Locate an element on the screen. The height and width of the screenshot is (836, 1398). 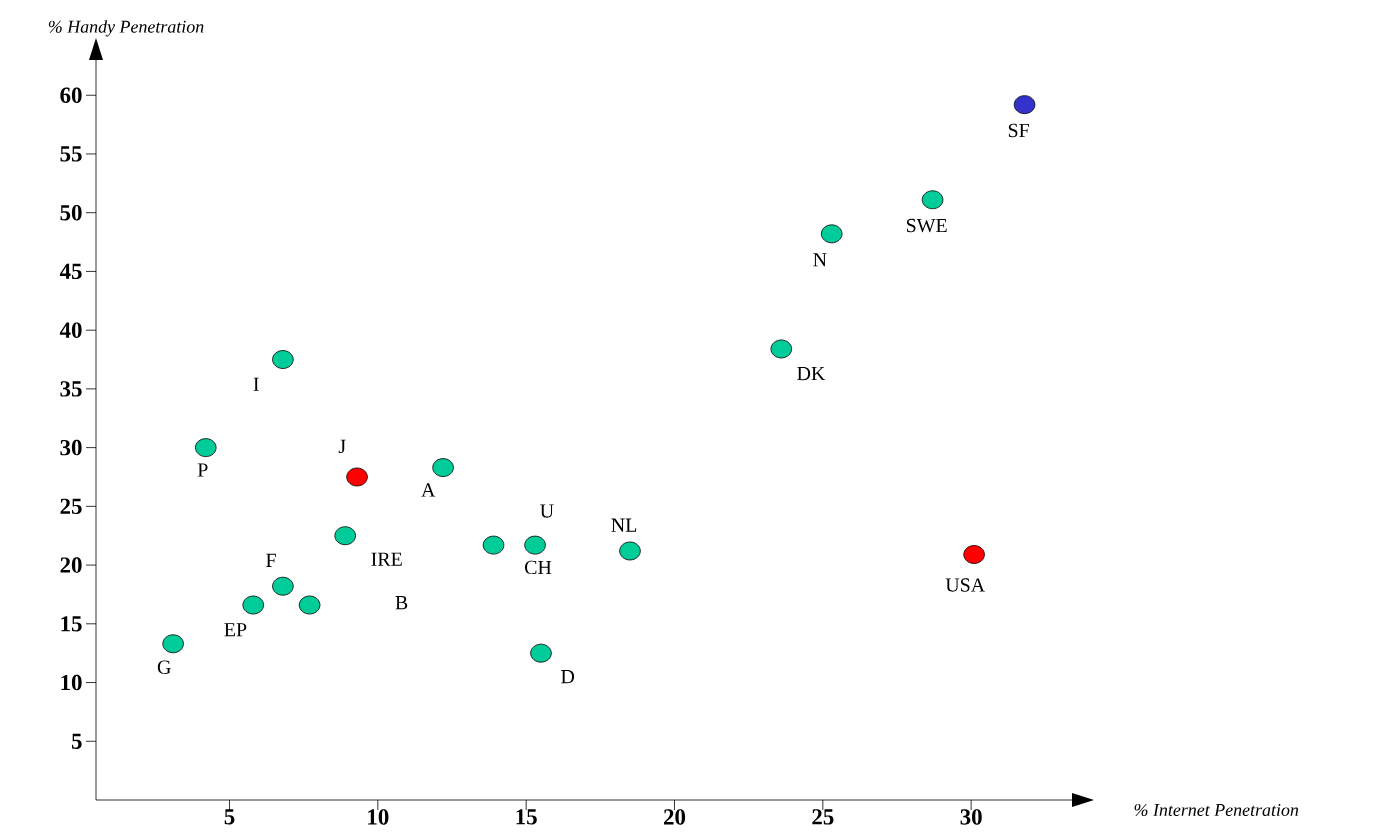
x-tick-label: 10 is located at coordinates (378, 817).